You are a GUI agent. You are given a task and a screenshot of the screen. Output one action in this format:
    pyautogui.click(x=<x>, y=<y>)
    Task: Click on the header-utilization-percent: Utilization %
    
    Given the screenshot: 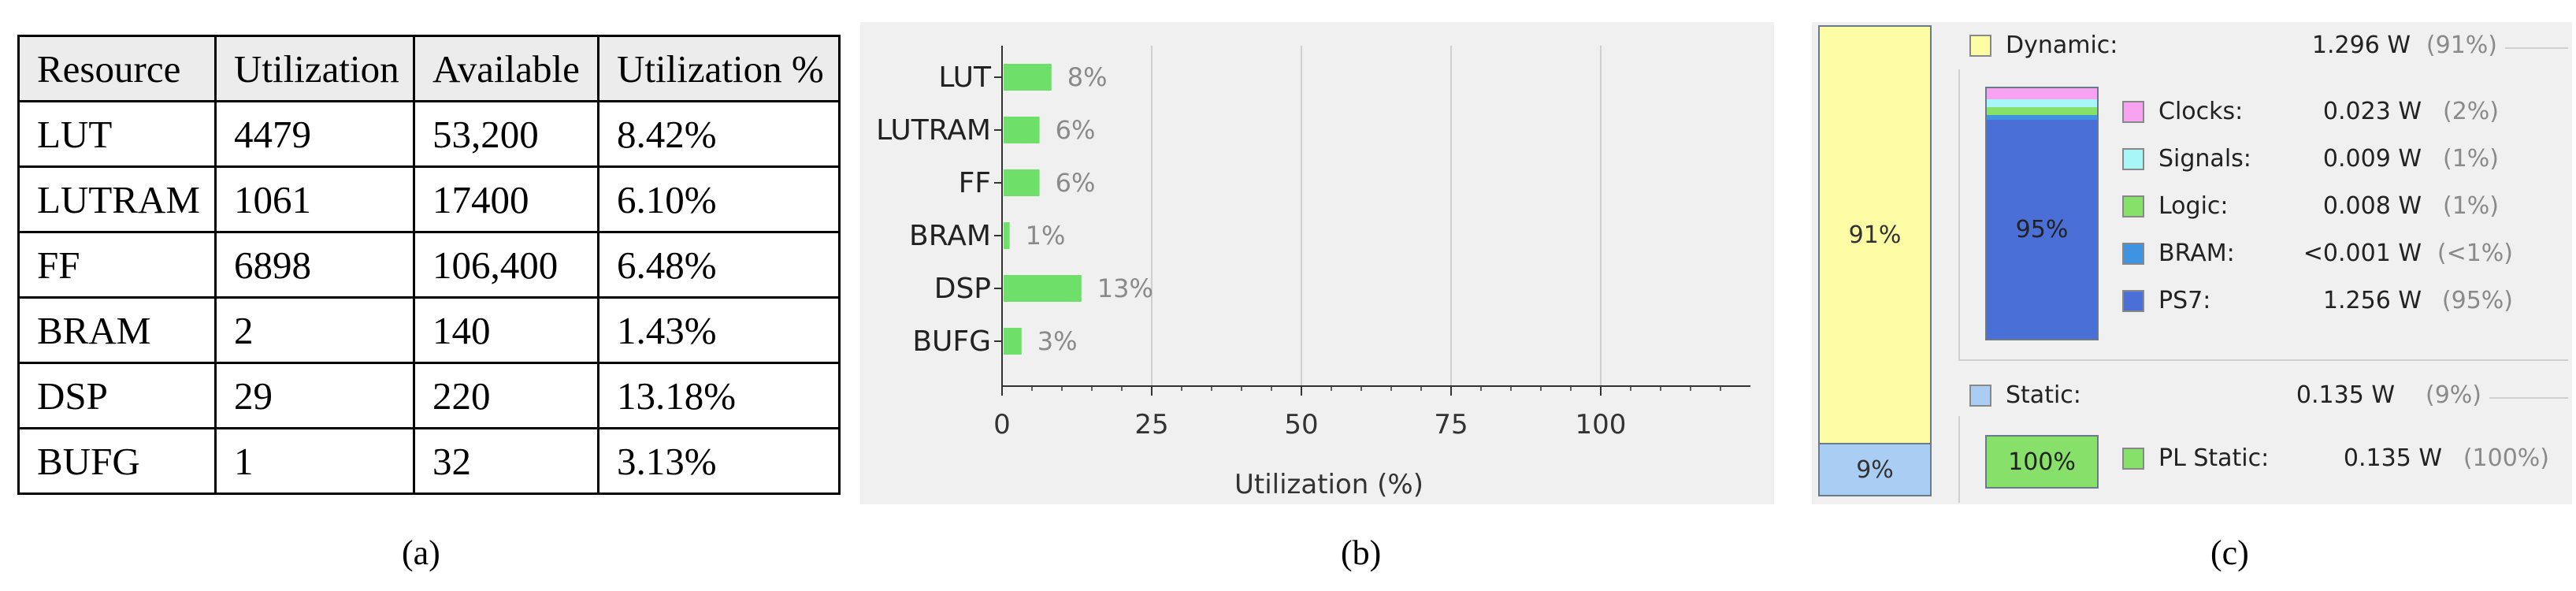 What is the action you would take?
    pyautogui.click(x=719, y=69)
    